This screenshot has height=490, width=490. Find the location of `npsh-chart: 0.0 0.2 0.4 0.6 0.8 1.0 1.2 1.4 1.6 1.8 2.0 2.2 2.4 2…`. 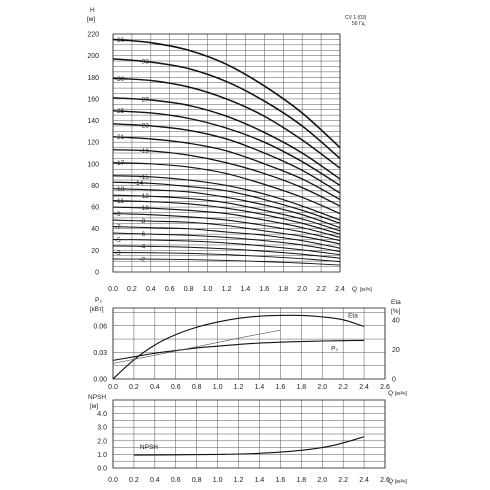

npsh-chart: 0.0 0.2 0.4 0.6 0.8 1.0 1.2 1.4 1.6 1.8 2.0 2.2 2.4 2… is located at coordinates (247, 439).